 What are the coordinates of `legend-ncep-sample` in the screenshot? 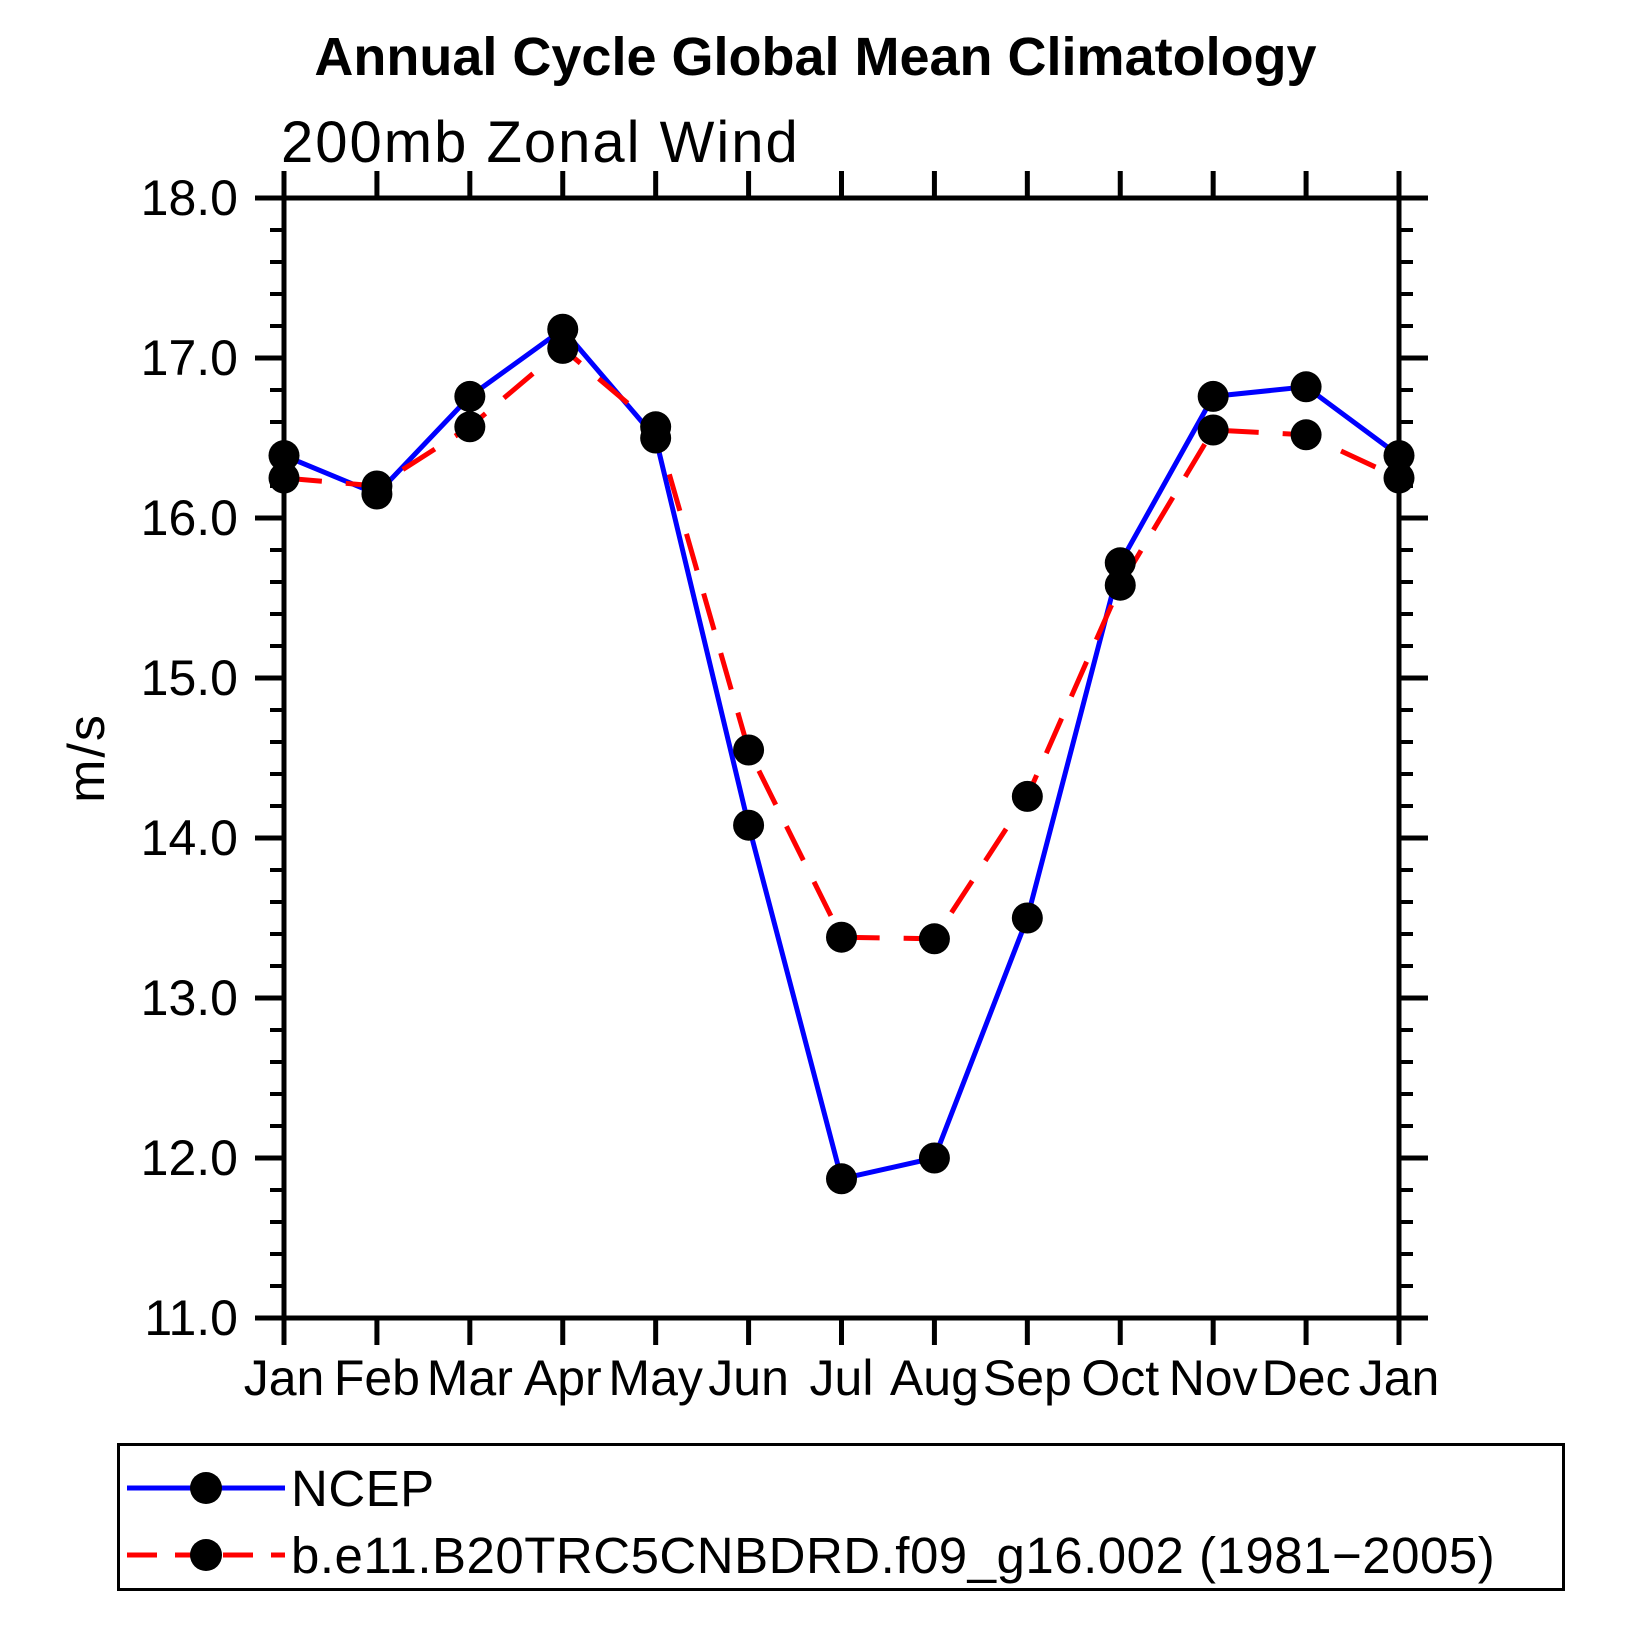 It's located at (206, 1488).